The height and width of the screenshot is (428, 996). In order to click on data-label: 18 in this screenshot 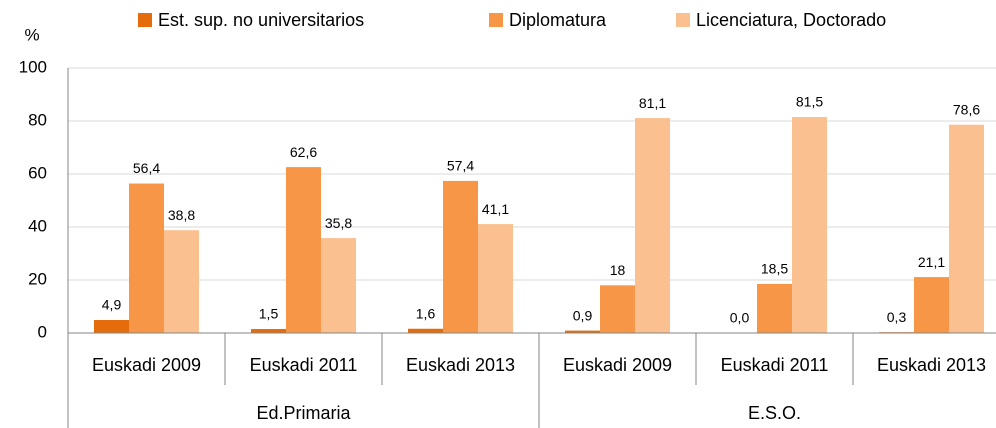, I will do `click(618, 270)`.